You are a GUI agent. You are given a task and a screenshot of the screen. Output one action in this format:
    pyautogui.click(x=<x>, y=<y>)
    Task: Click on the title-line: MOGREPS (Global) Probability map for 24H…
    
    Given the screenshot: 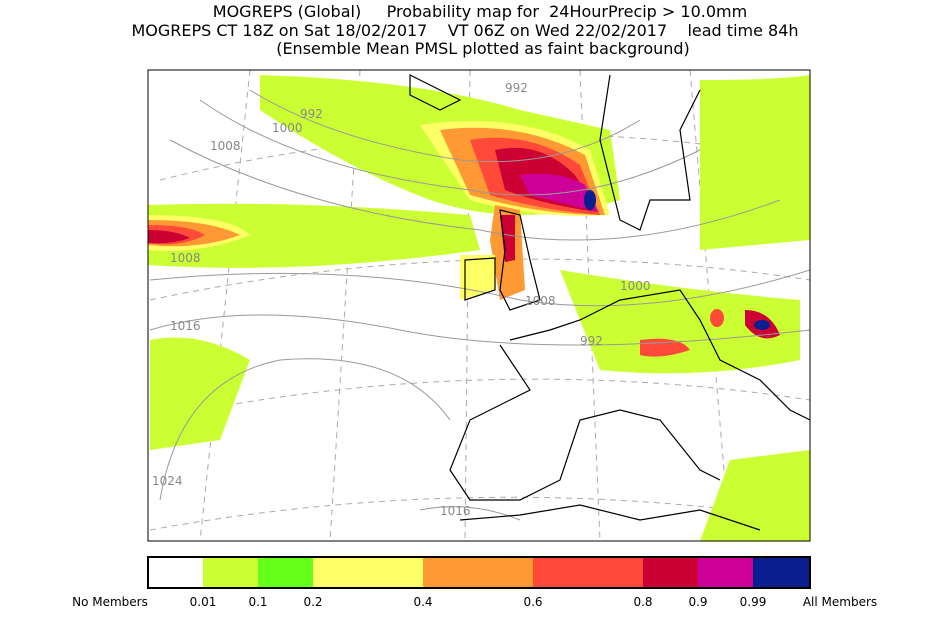 What is the action you would take?
    pyautogui.click(x=480, y=11)
    